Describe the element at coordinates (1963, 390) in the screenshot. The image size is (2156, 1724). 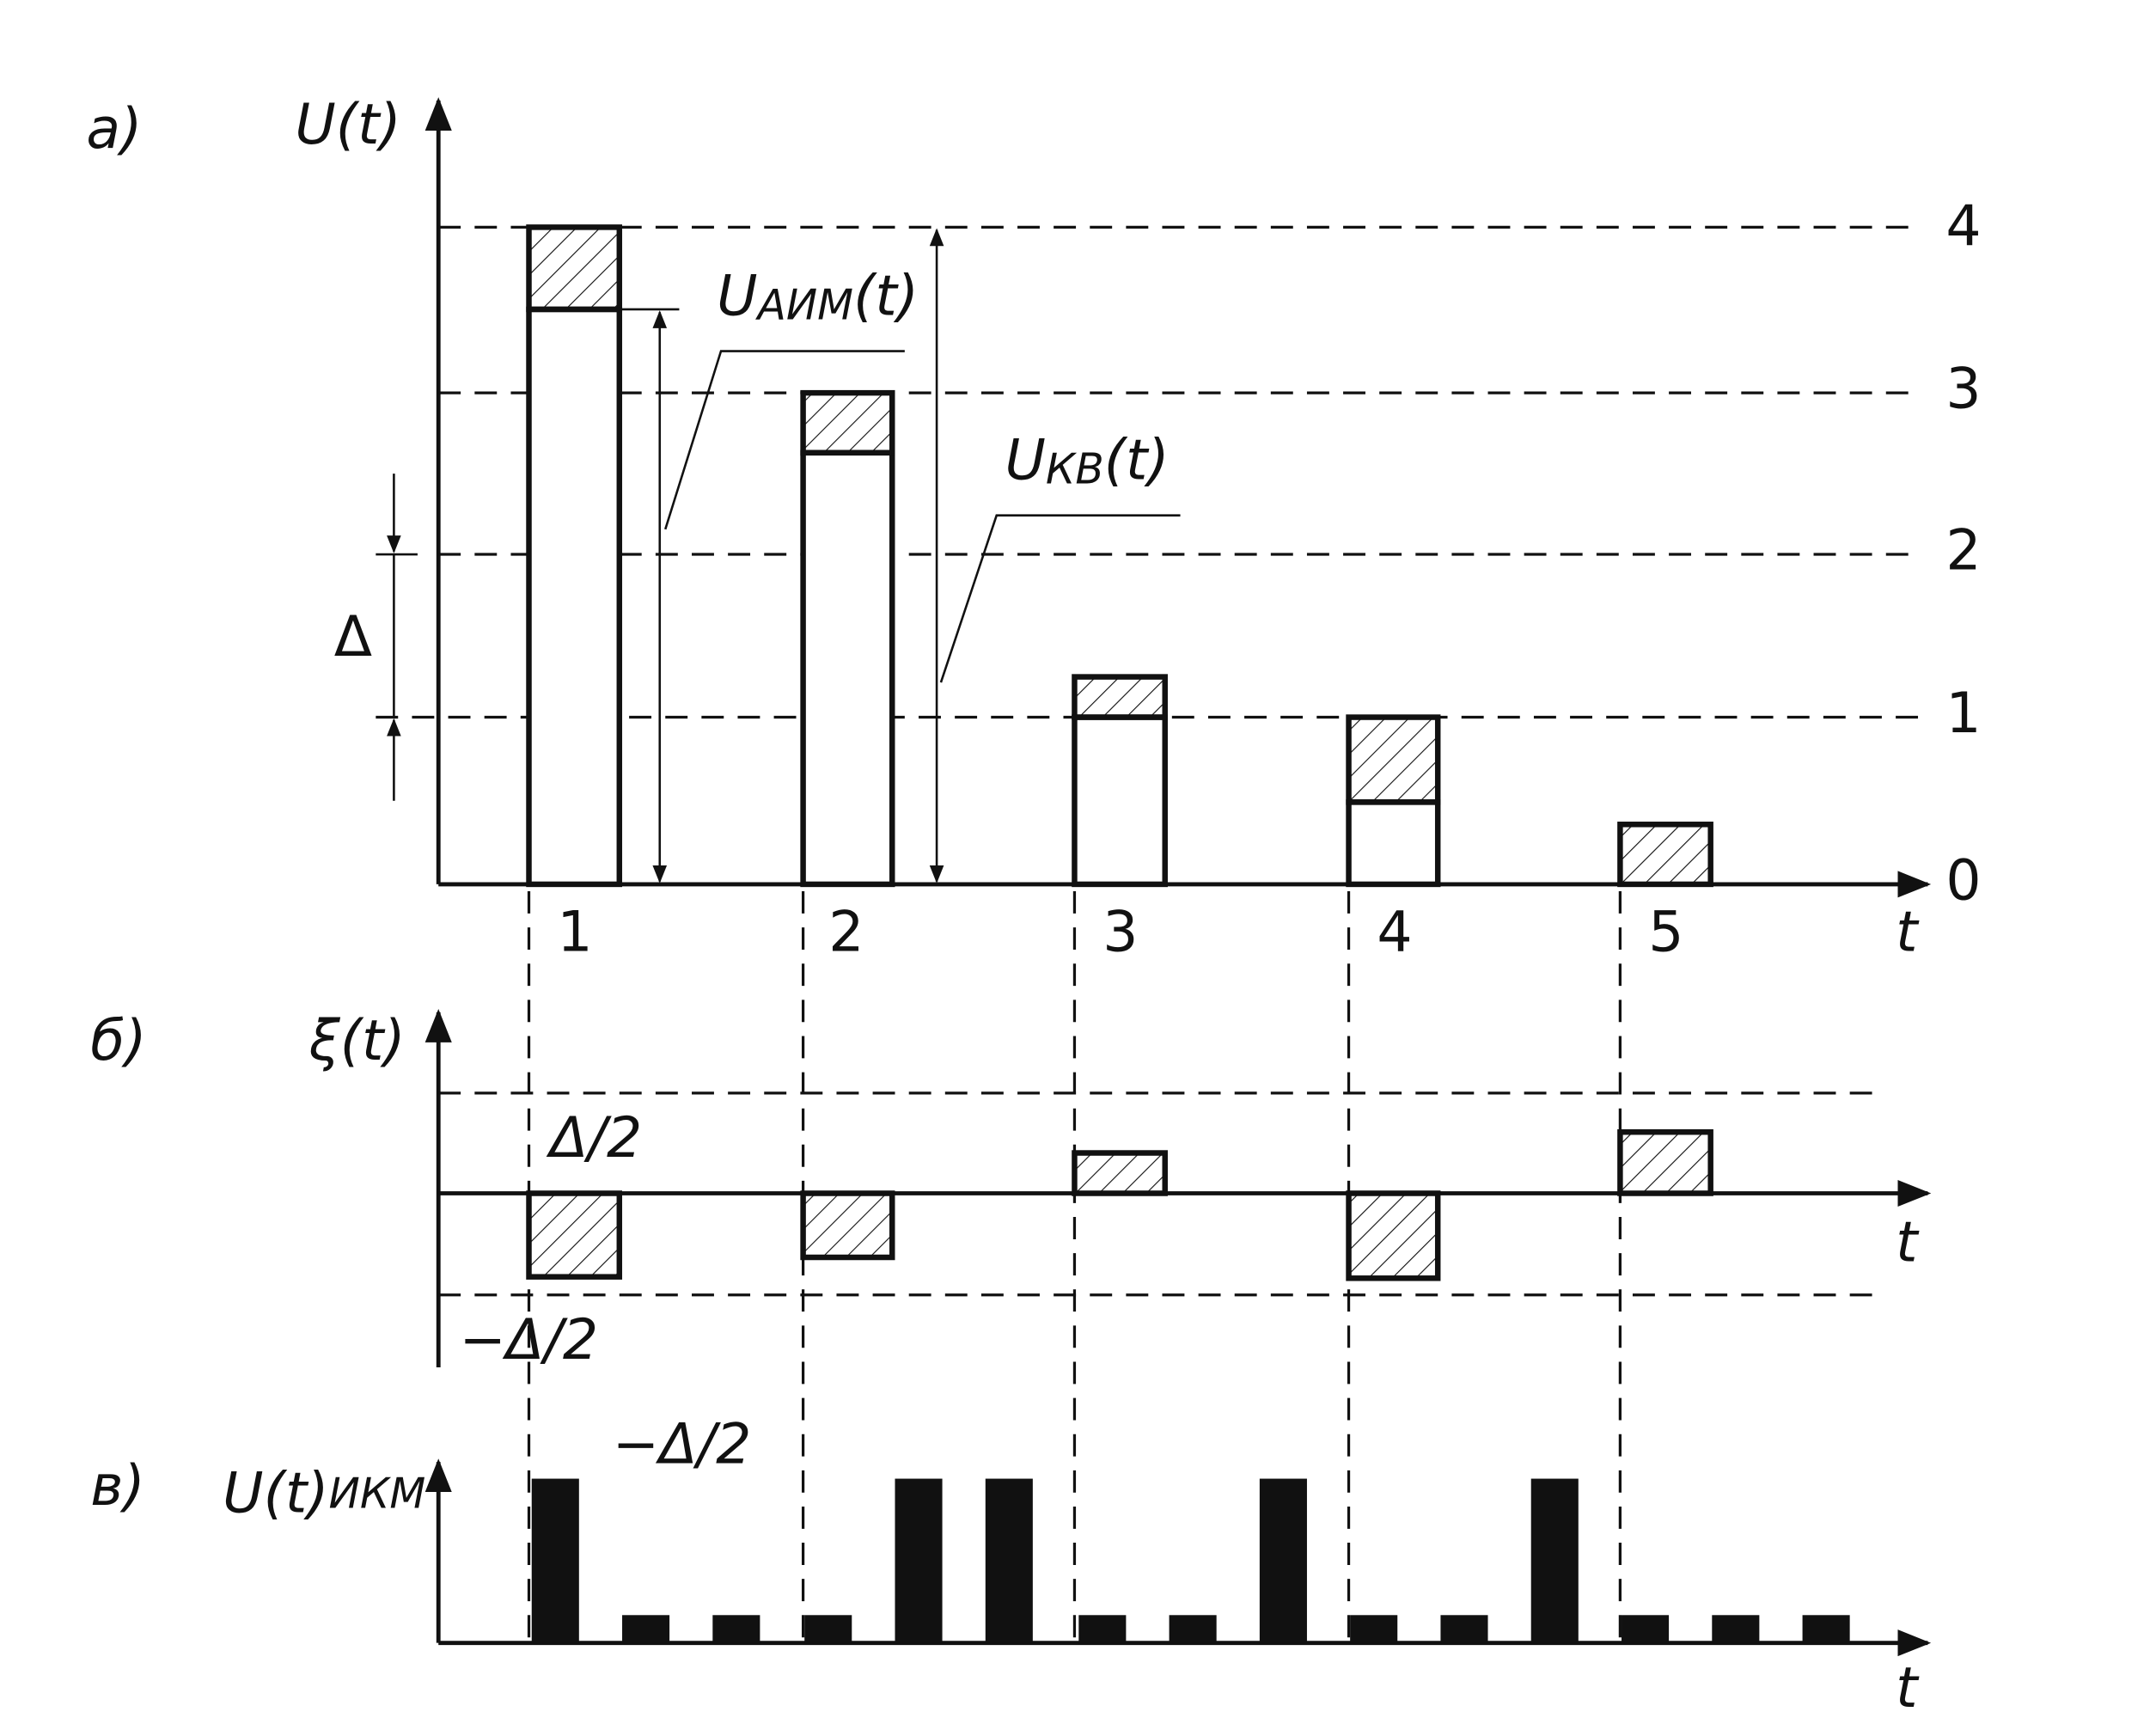
I see `level-label: 3` at that location.